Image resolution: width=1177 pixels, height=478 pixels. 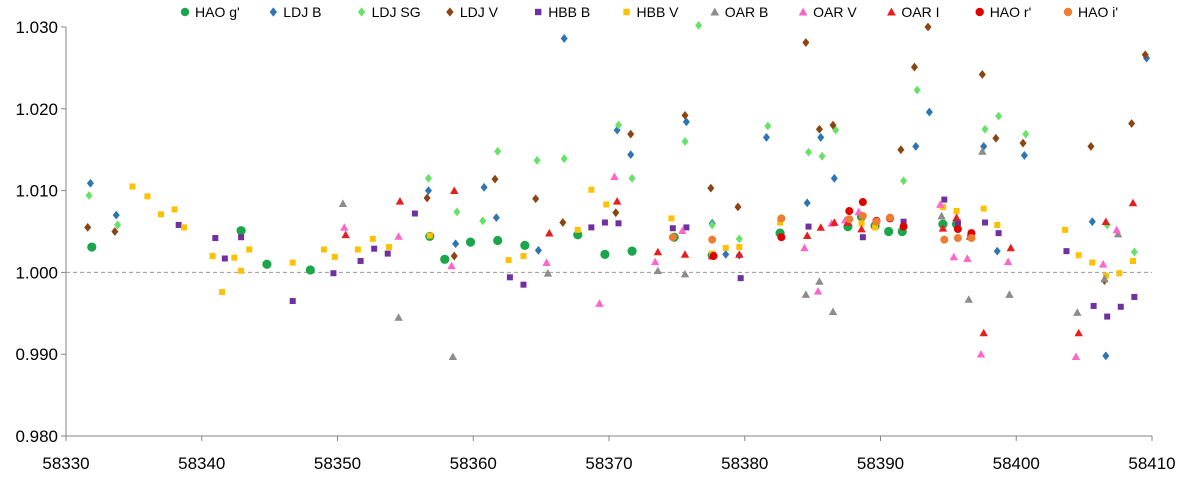 What do you see at coordinates (1016, 463) in the screenshot?
I see `x-tick-label: 58400` at bounding box center [1016, 463].